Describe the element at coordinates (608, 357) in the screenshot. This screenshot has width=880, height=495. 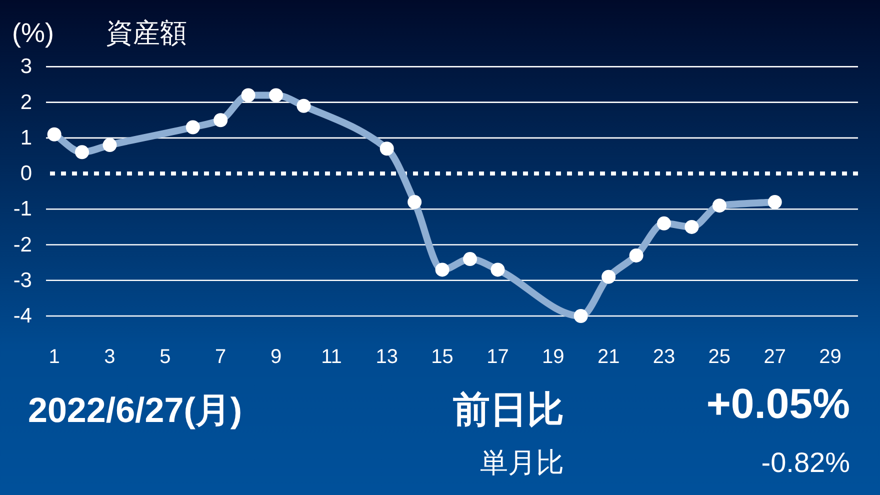
I see `xtick: 21` at that location.